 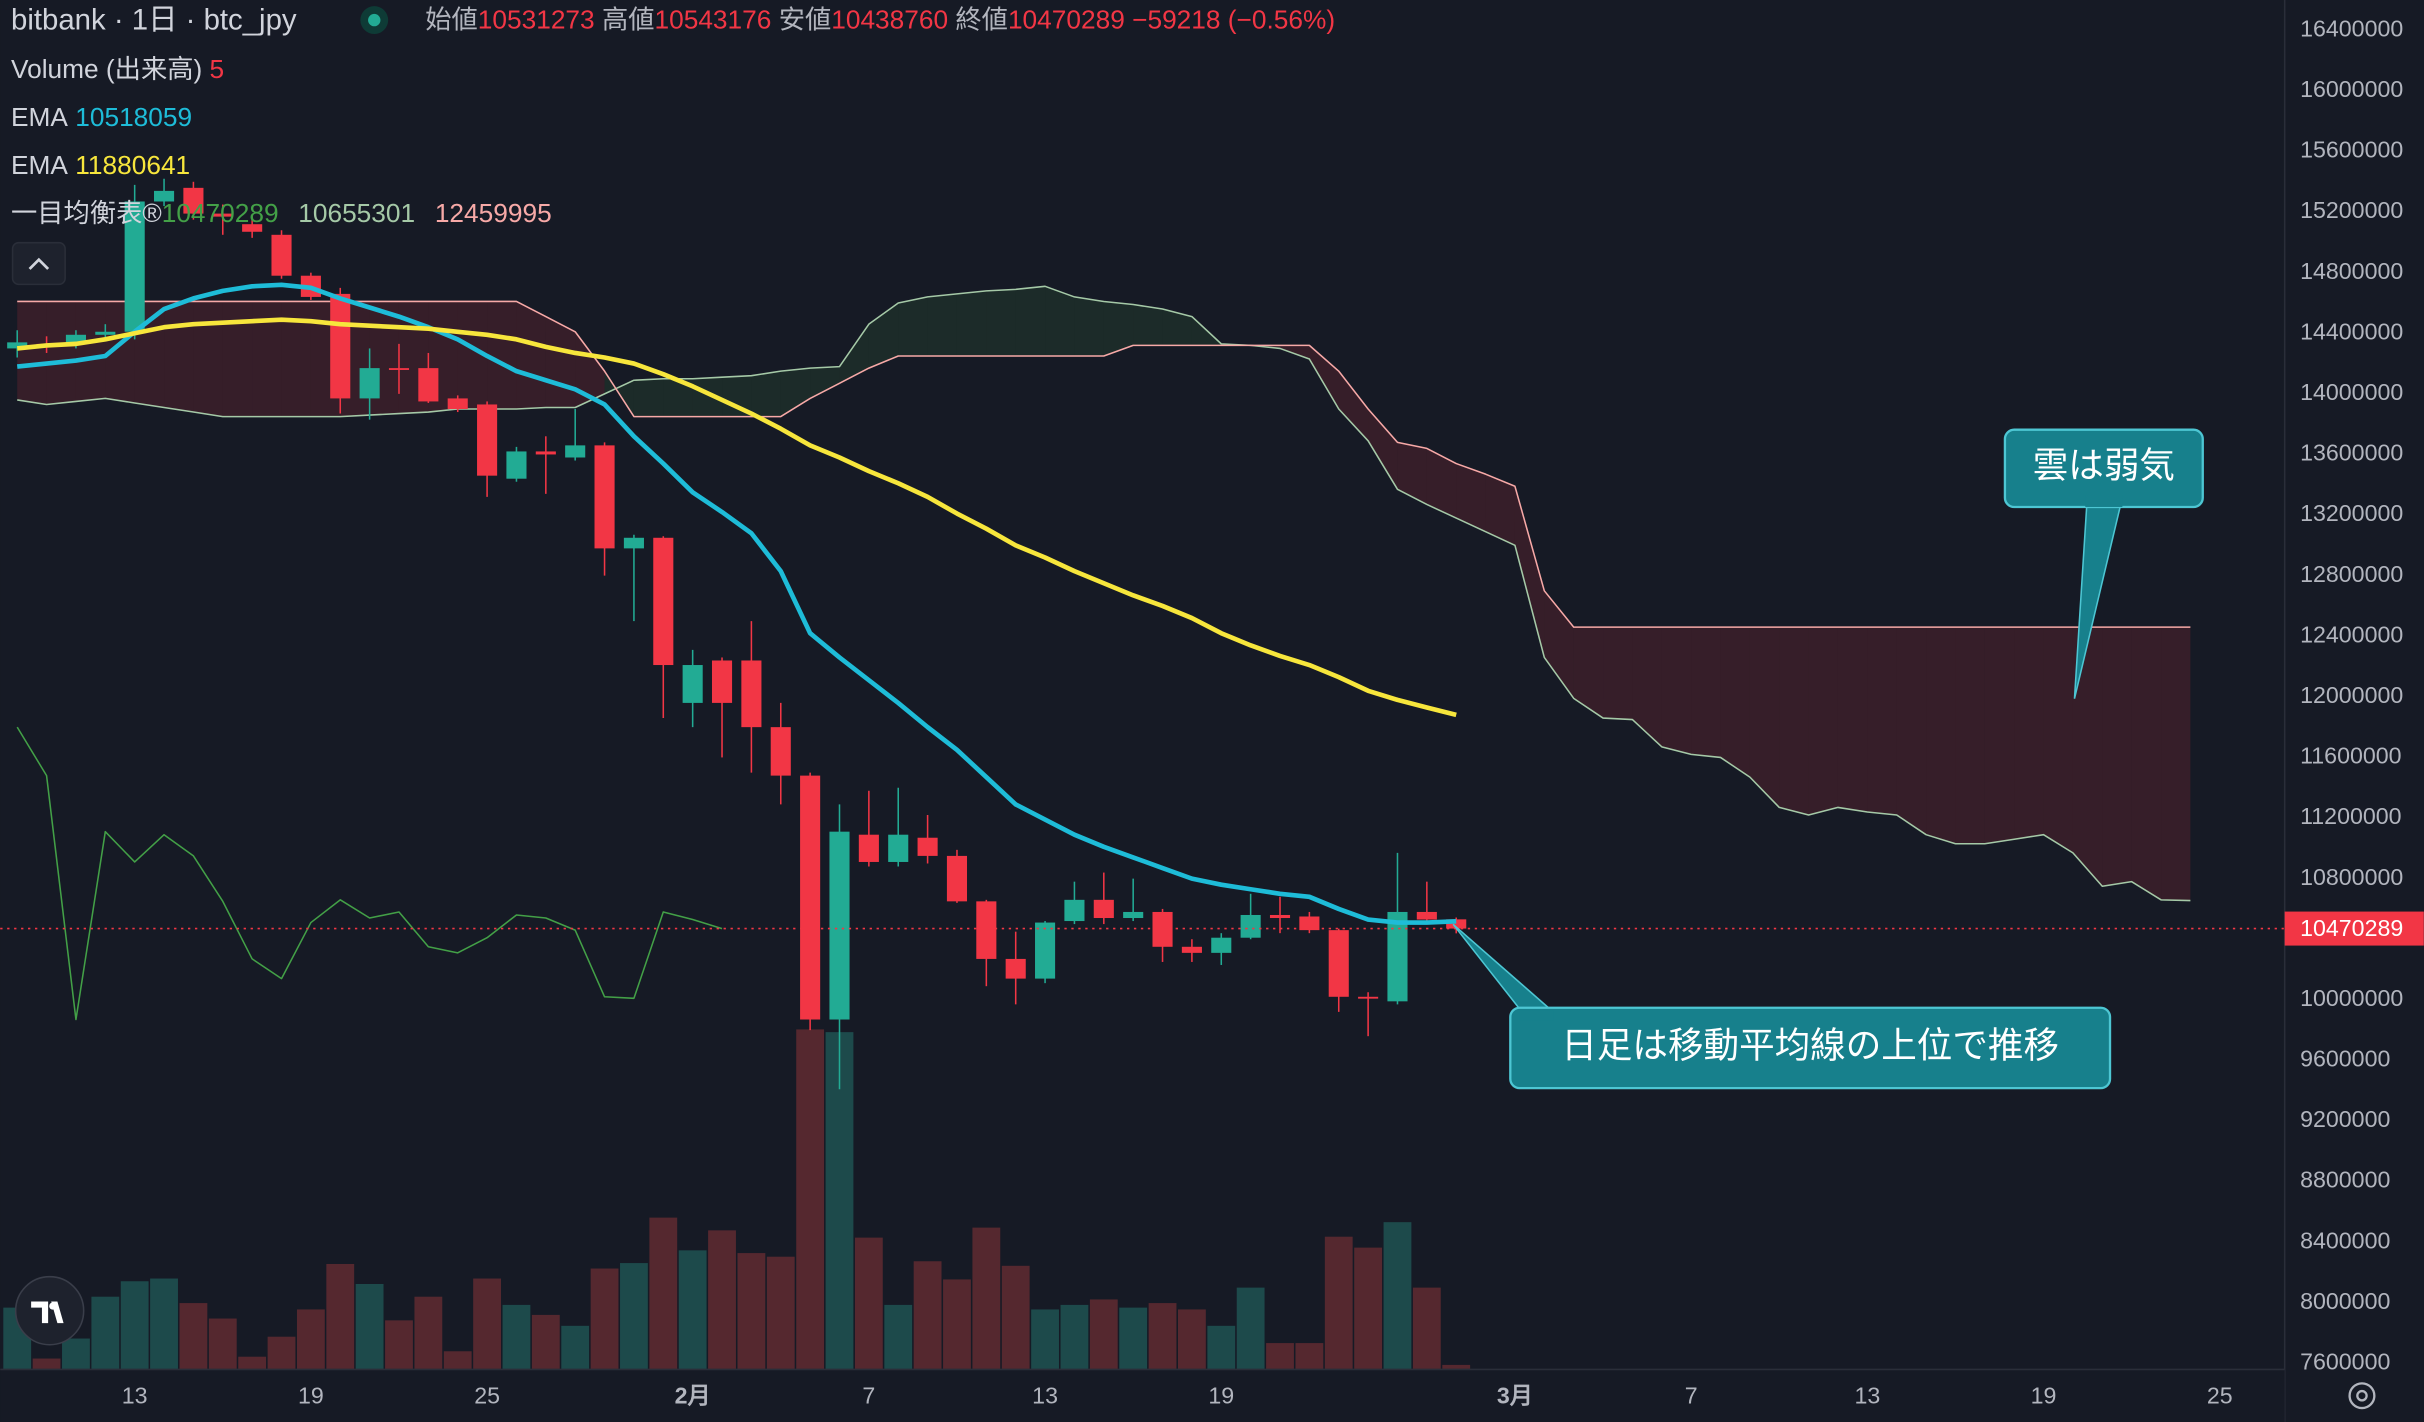 I want to click on status-dot, so click(x=374, y=20).